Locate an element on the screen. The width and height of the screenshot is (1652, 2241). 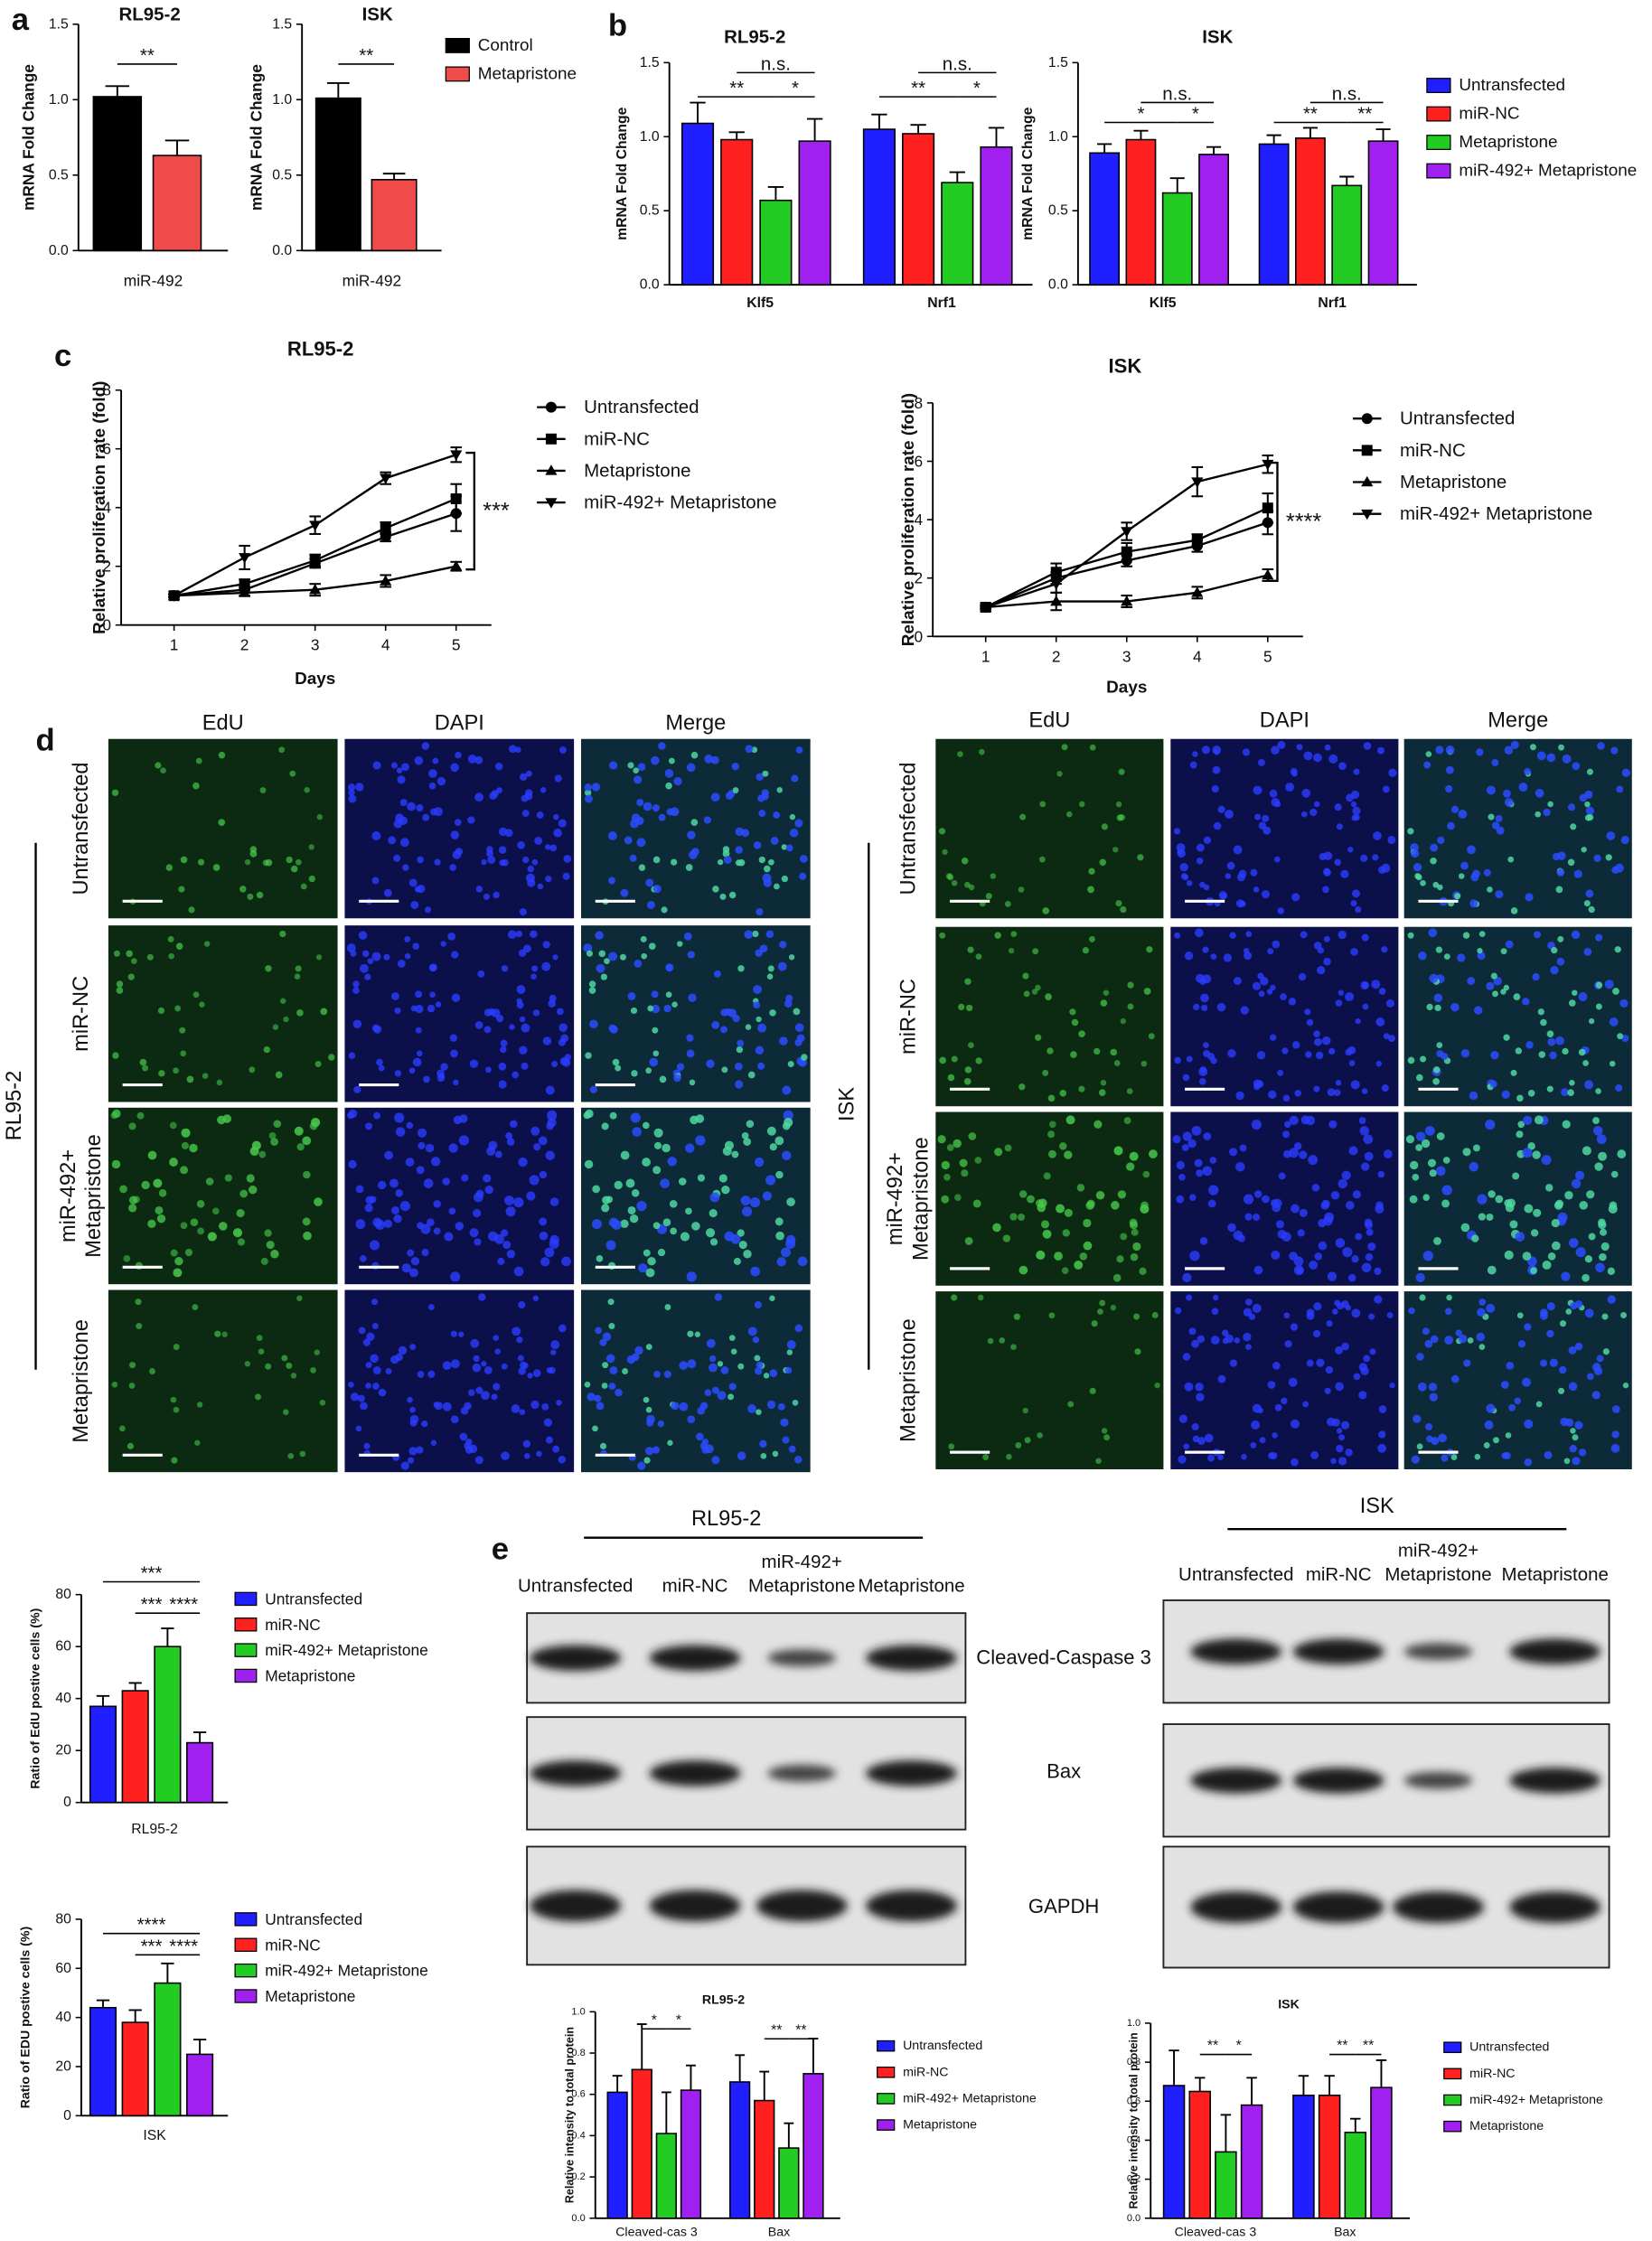
row-label: Metapristone is located at coordinates (908, 1380).